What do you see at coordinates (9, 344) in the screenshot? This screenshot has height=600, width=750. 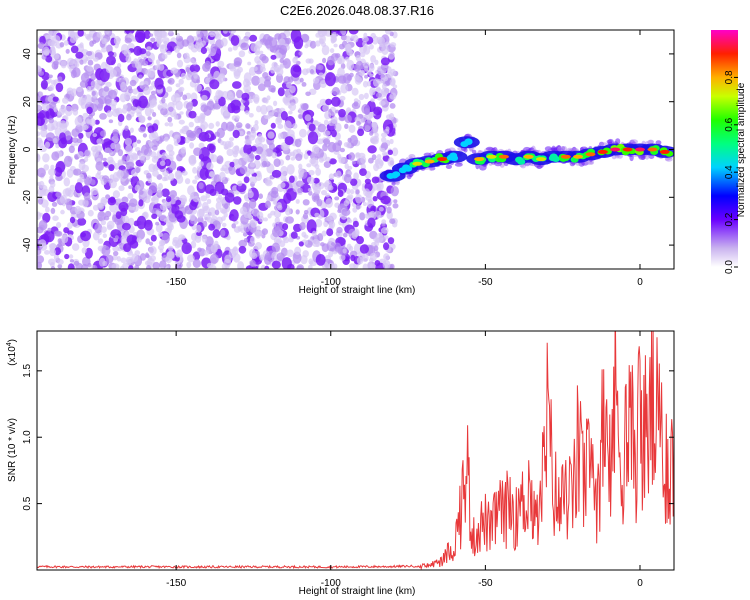 I see `snr-exponent-power: 4` at bounding box center [9, 344].